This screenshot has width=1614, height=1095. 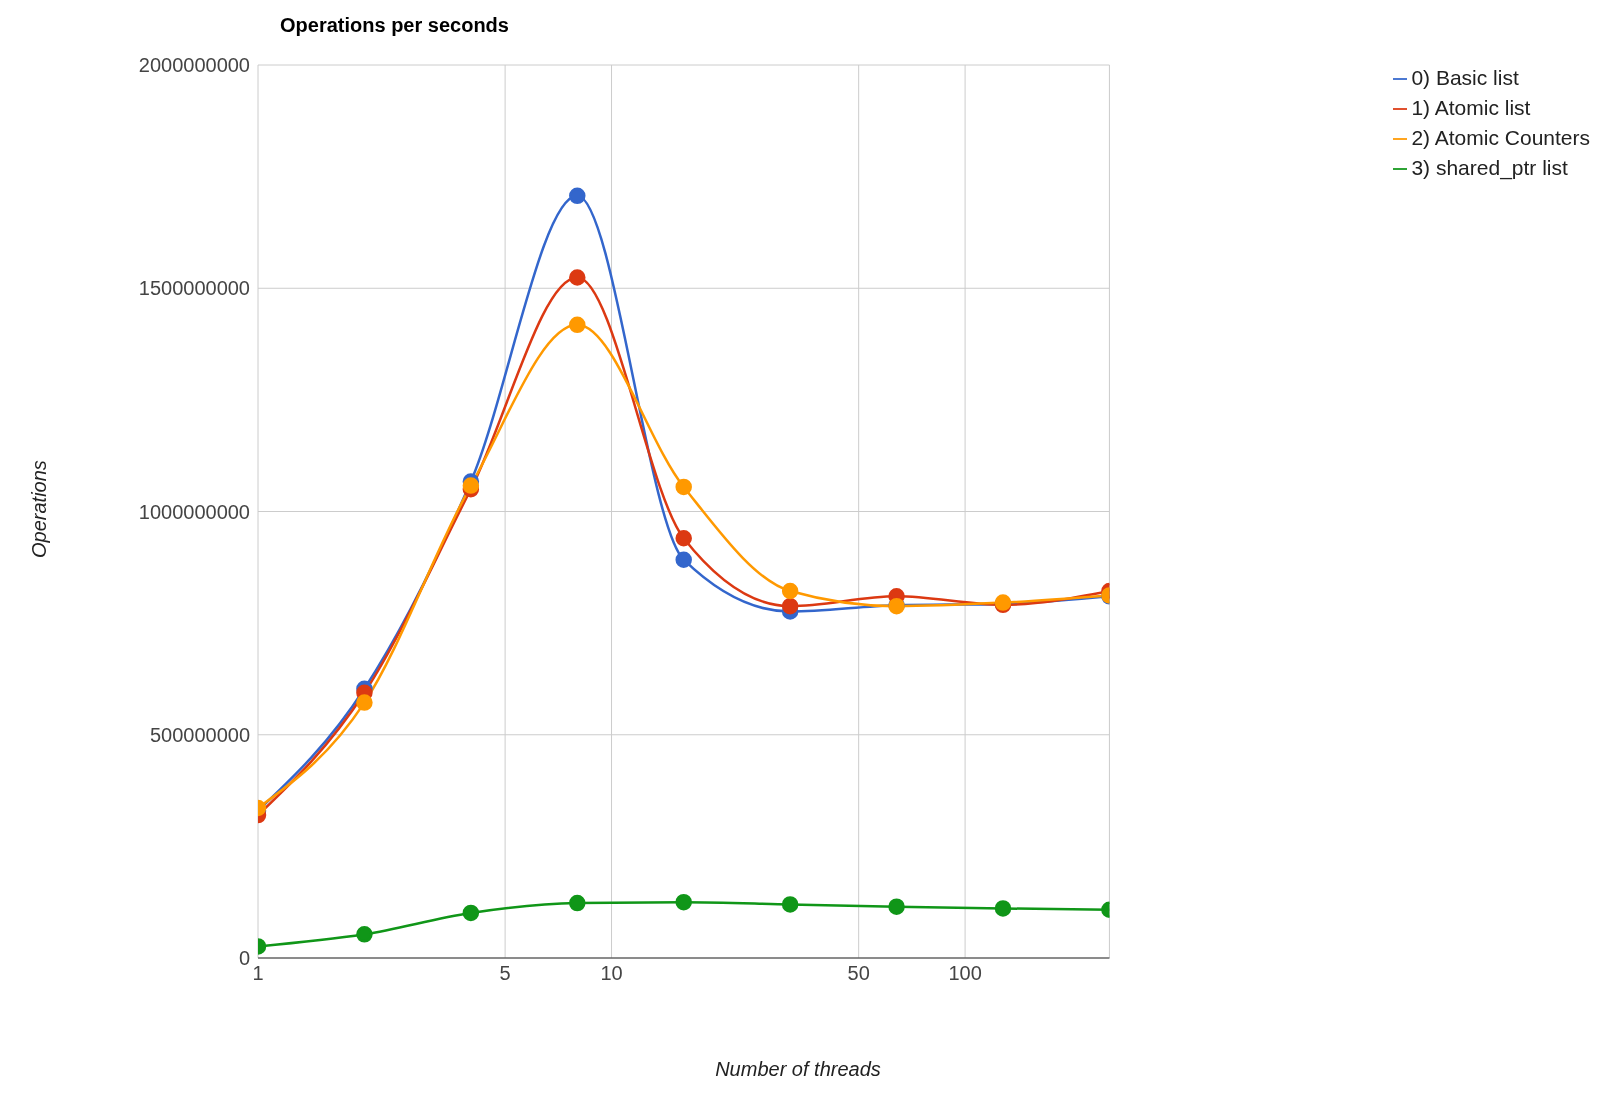 I want to click on legend-label: 3) shared_ptr list, so click(x=1489, y=167).